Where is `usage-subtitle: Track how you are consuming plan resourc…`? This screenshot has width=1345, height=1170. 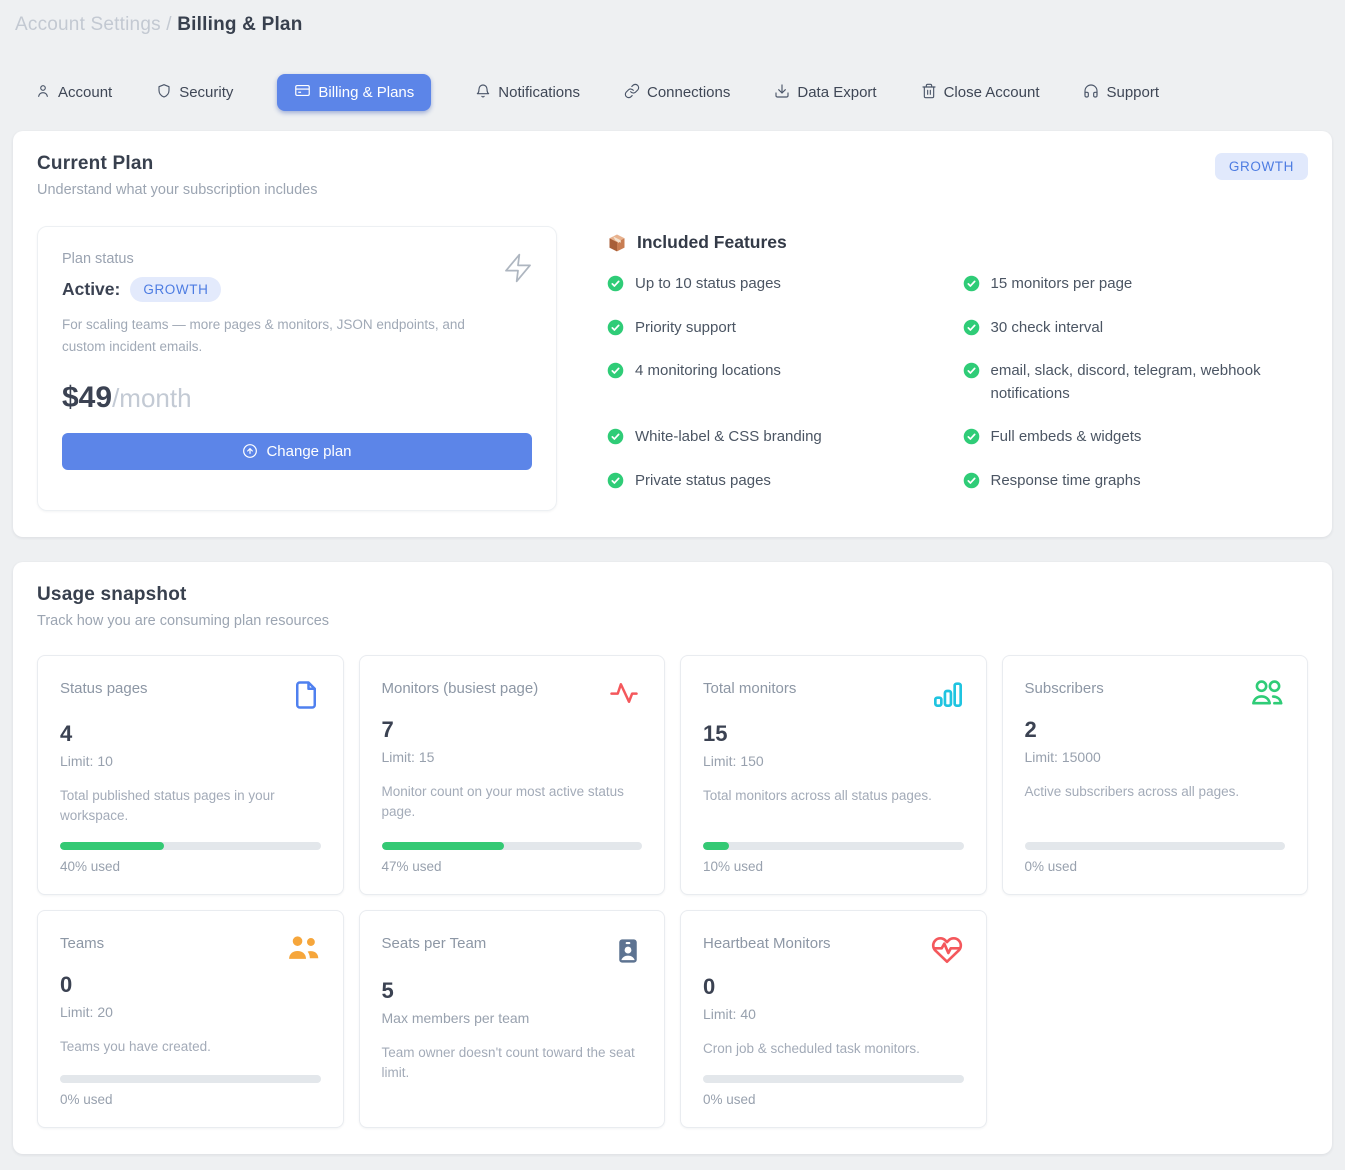 usage-subtitle: Track how you are consuming plan resourc… is located at coordinates (183, 620).